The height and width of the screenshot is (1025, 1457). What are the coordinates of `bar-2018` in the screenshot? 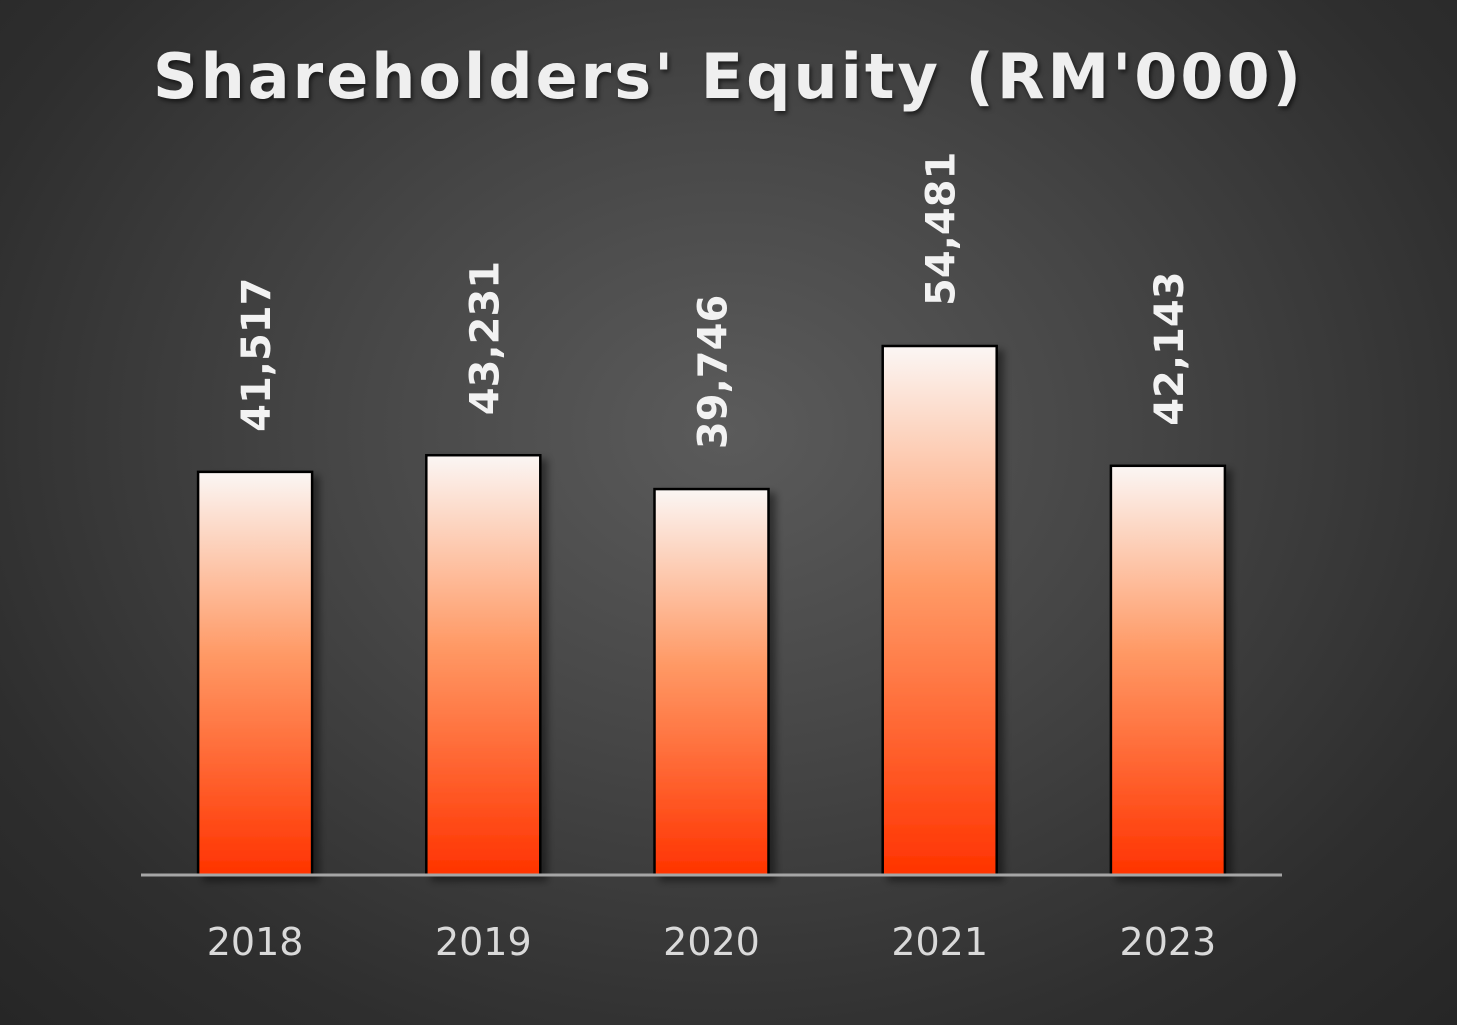 It's located at (255, 673).